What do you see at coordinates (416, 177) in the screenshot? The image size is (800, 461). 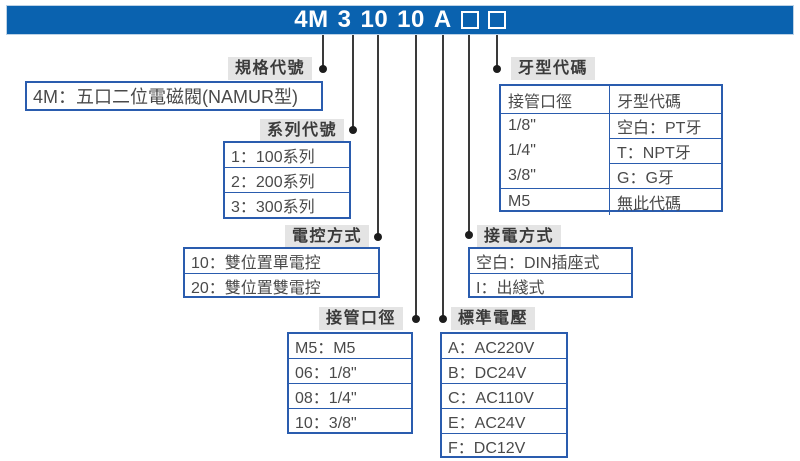 I see `connector-line-port-size` at bounding box center [416, 177].